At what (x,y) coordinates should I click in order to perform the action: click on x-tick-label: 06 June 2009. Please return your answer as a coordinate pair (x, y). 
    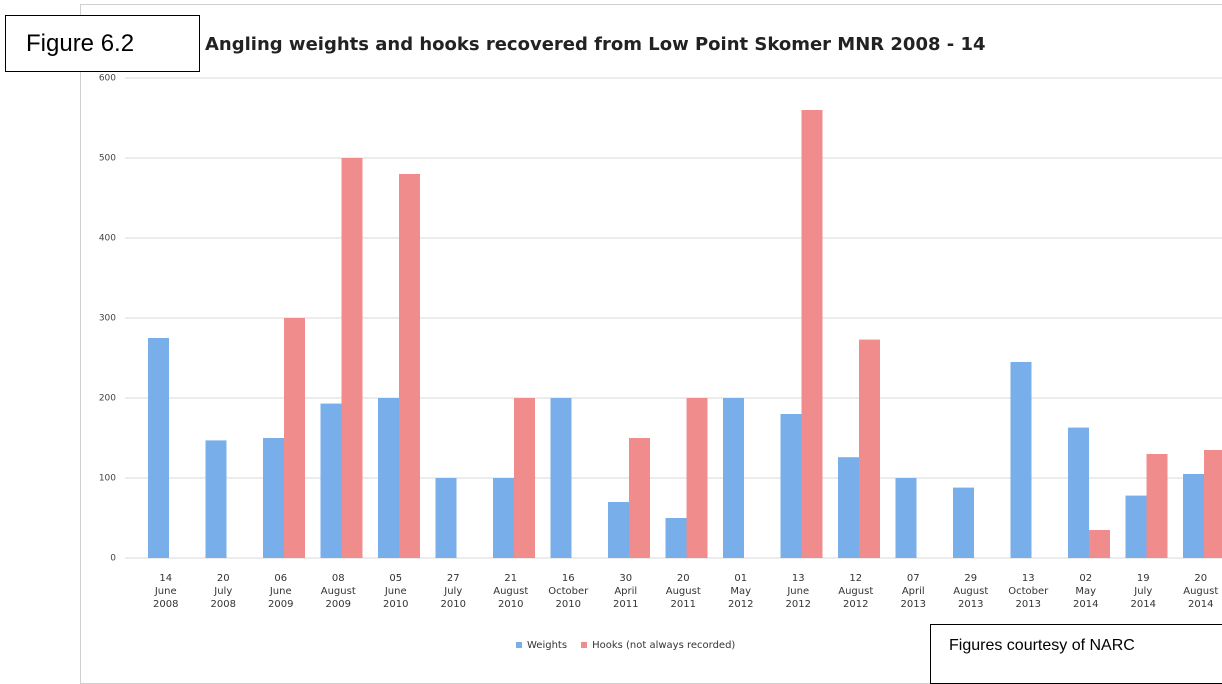
    Looking at the image, I should click on (281, 591).